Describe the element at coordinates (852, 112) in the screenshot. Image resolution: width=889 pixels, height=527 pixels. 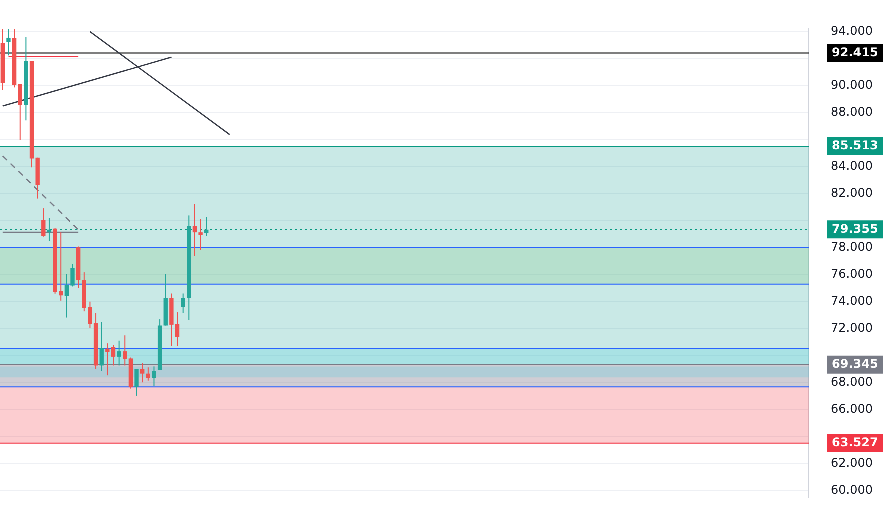
I see `y-tick-label: 88.000` at that location.